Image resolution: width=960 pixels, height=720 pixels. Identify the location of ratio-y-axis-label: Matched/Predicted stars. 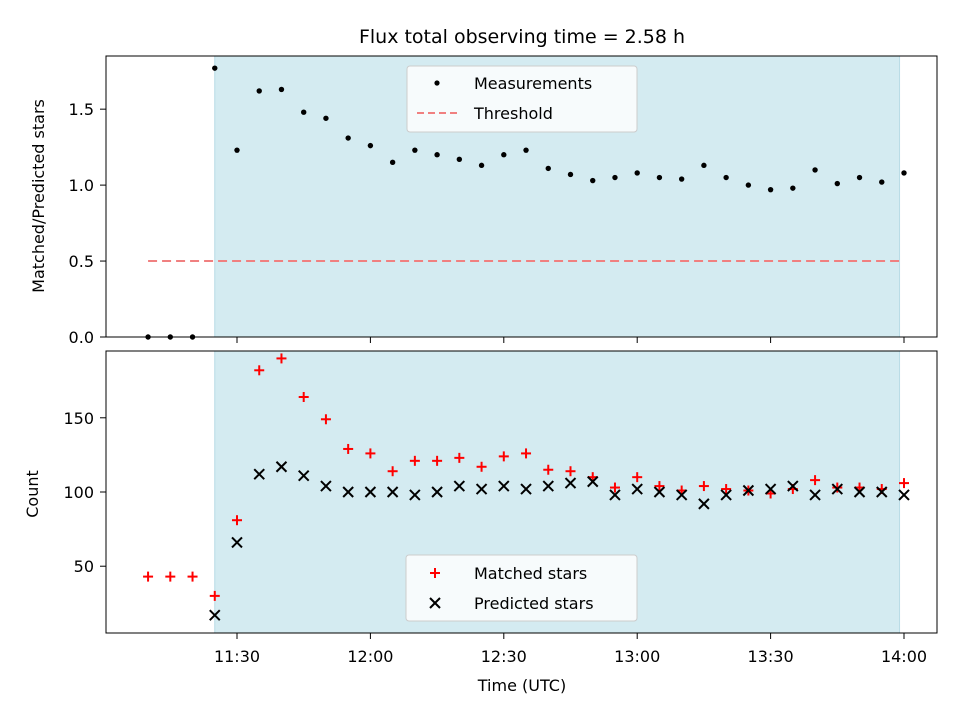
(38, 196).